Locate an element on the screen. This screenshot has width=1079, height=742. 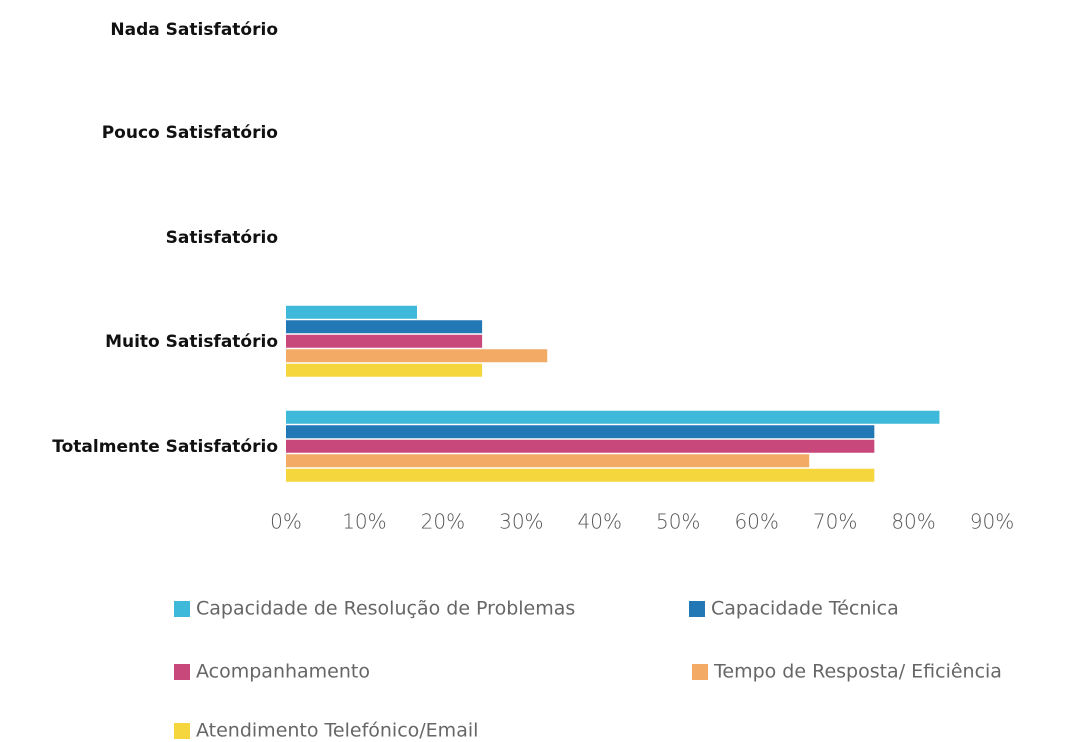
x-tick-label: 80% is located at coordinates (913, 522).